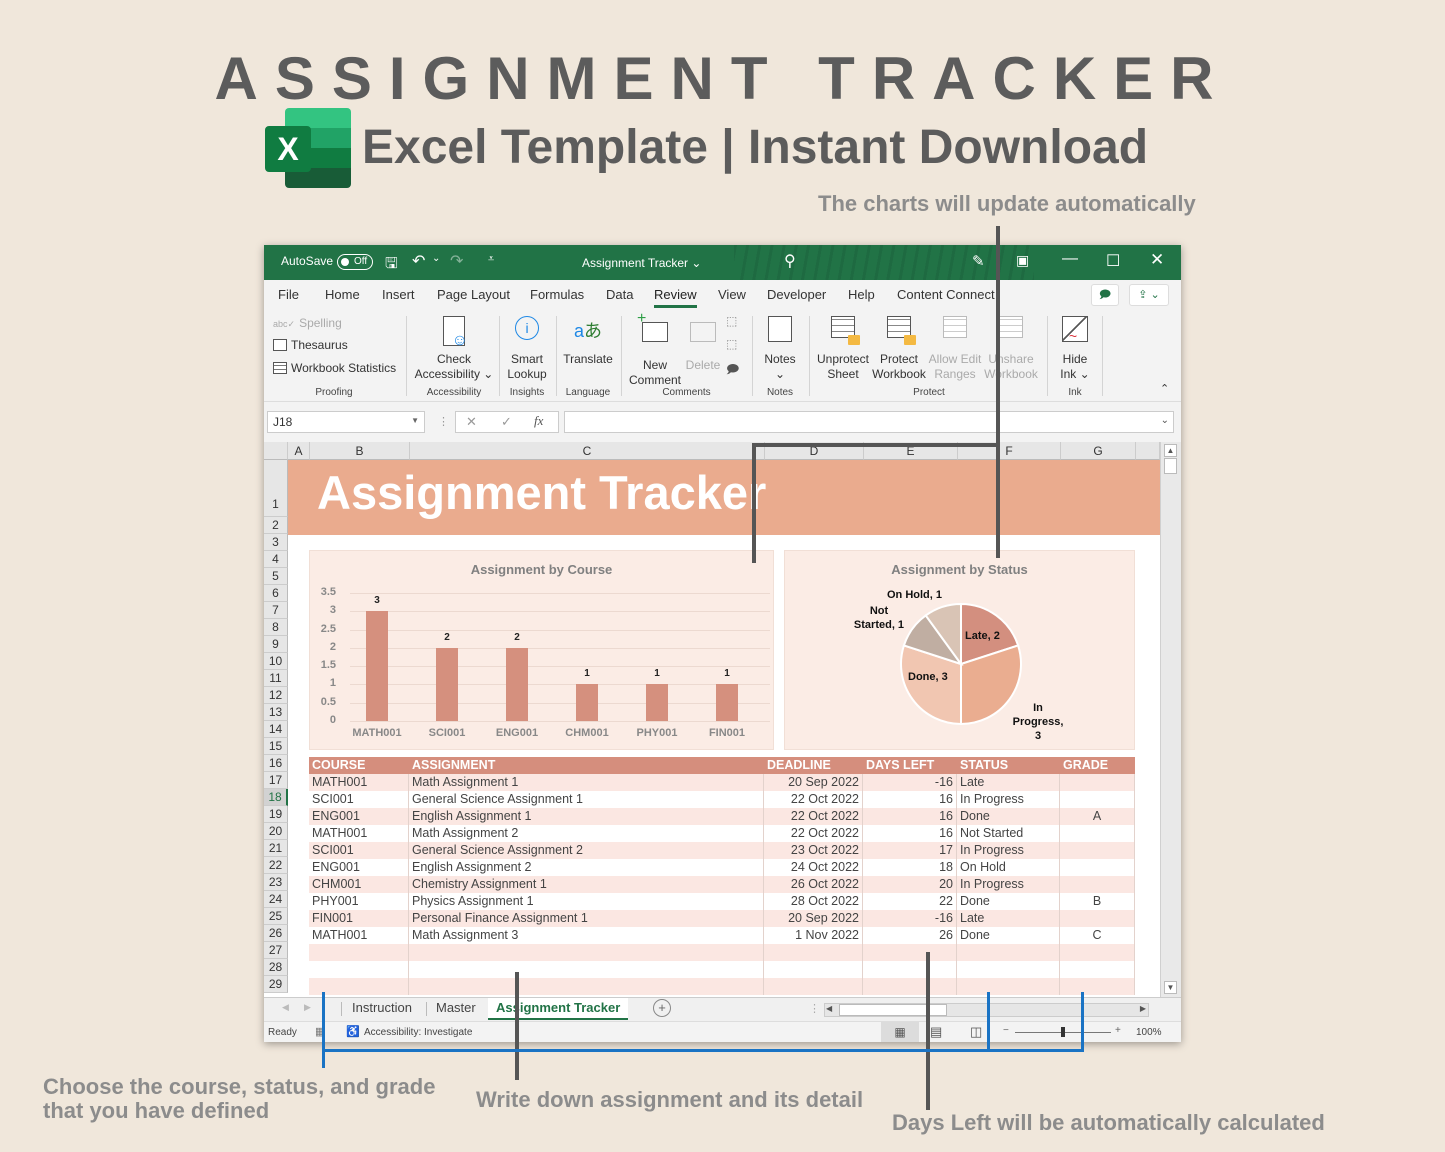  I want to click on menu-file: File, so click(288, 294).